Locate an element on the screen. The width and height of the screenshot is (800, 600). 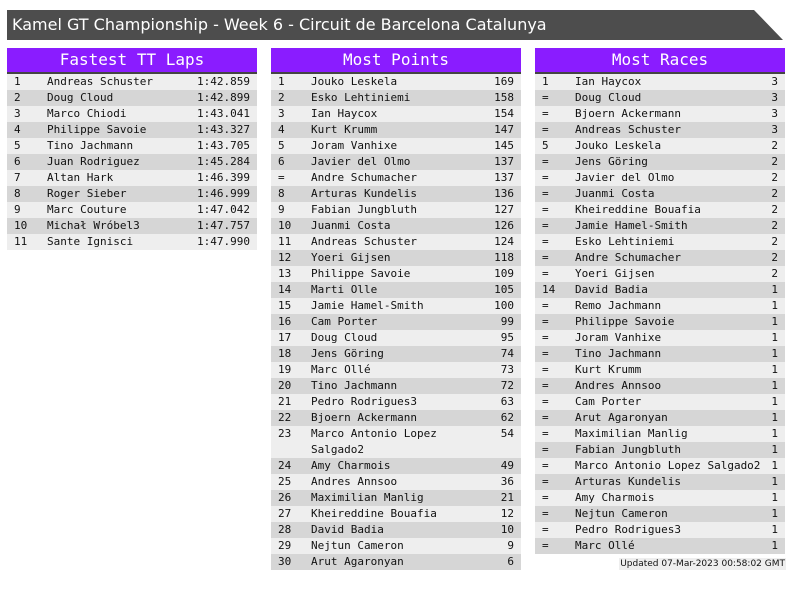
table-row: 24 Amy Charmois 49 is located at coordinates (396, 466).